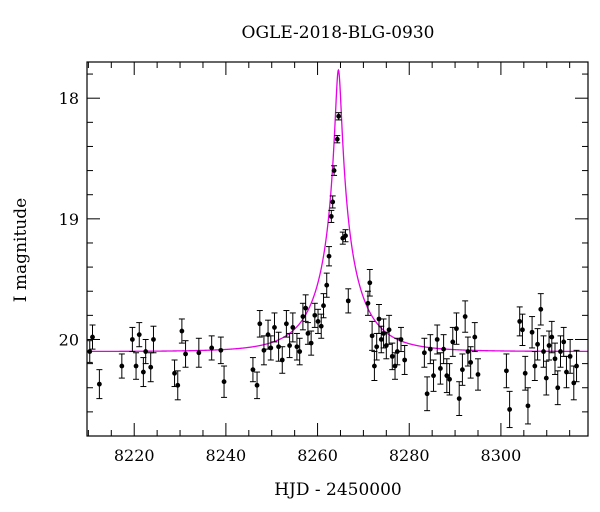 The height and width of the screenshot is (512, 600). What do you see at coordinates (226, 455) in the screenshot?
I see `x-tick-label: 8240` at bounding box center [226, 455].